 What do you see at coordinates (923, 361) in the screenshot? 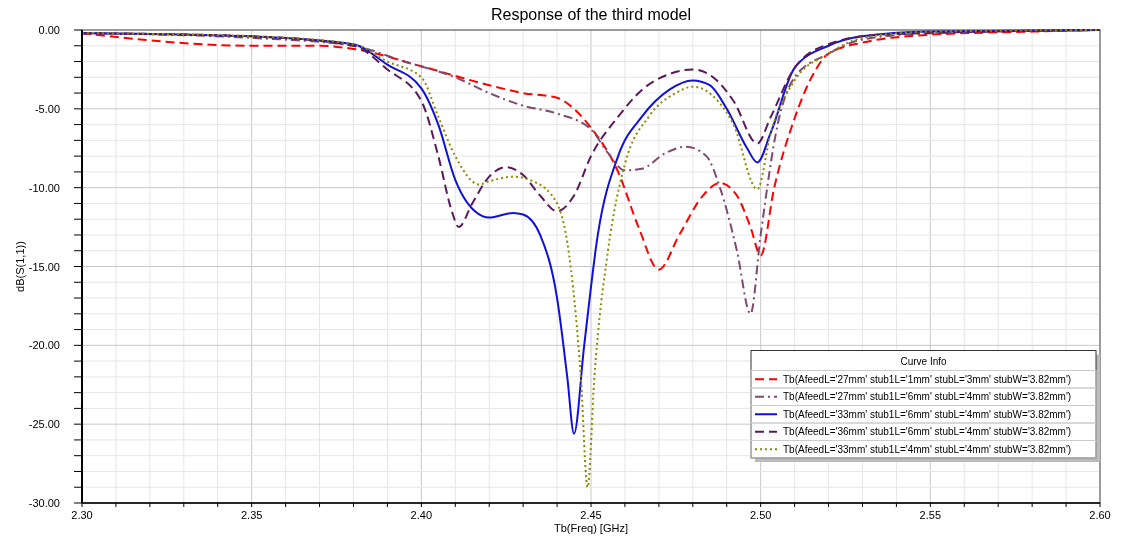
I see `legend-title: Curve Info` at bounding box center [923, 361].